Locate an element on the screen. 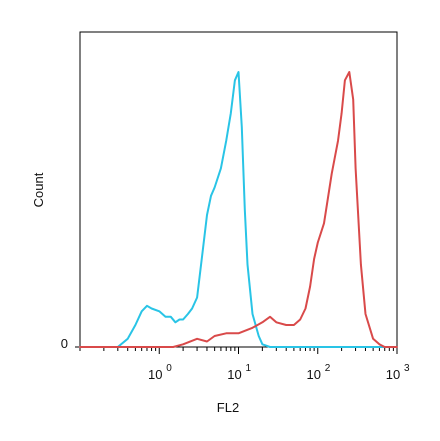 The image size is (440, 441). y-tick-label: 0 is located at coordinates (64, 343).